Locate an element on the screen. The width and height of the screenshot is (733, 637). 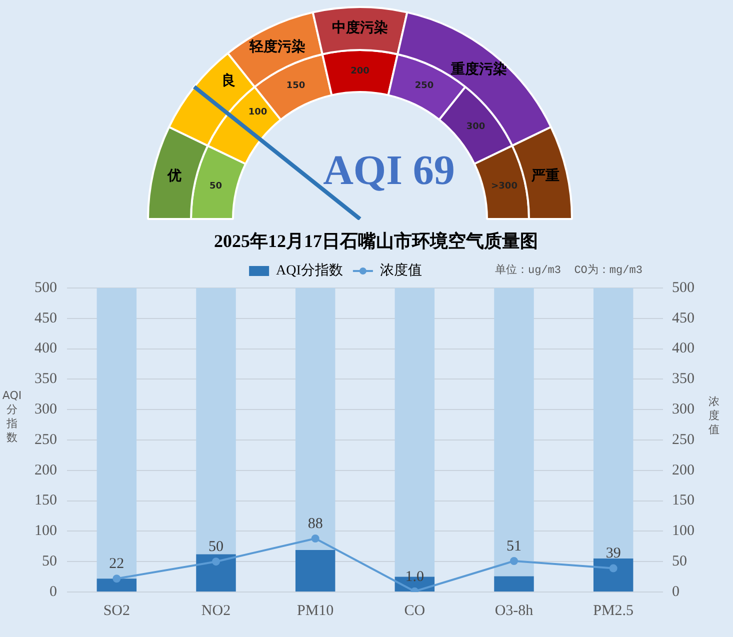
y-tick-label: 500 is located at coordinates (45, 288).